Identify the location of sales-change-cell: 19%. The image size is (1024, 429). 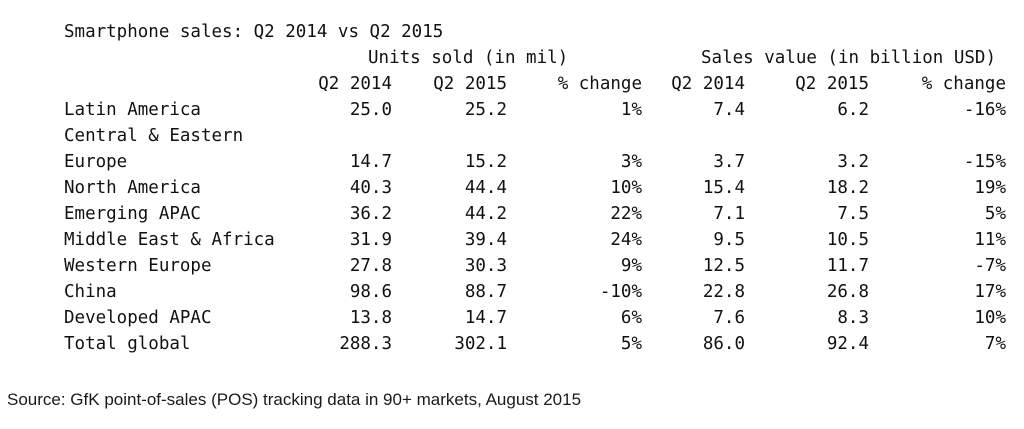
(990, 188).